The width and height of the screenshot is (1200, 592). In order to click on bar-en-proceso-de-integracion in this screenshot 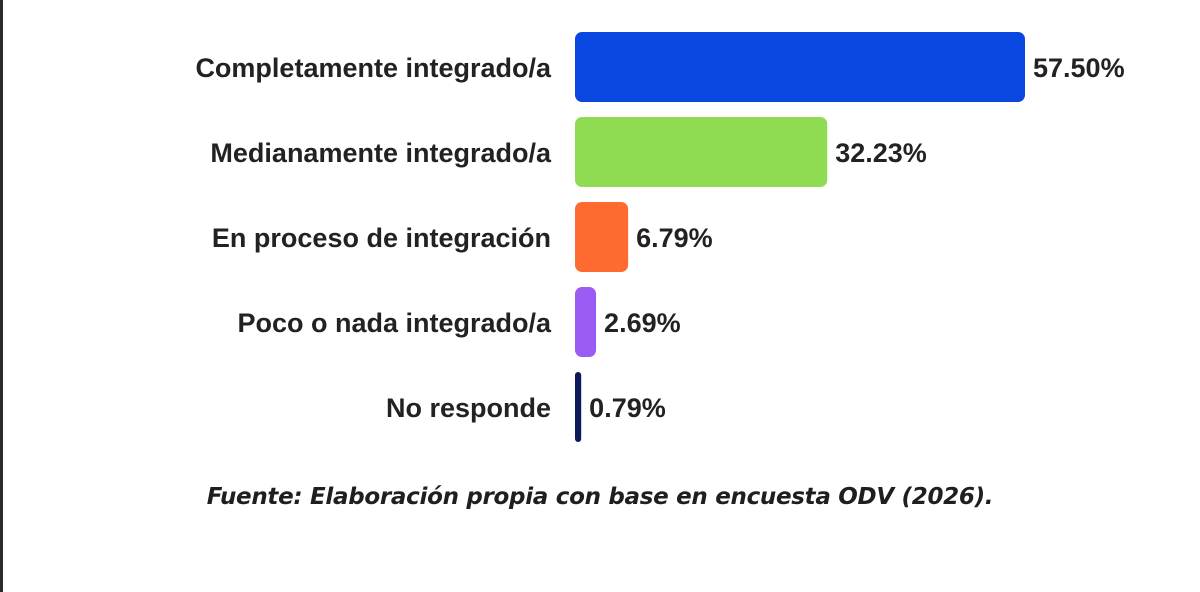, I will do `click(602, 237)`.